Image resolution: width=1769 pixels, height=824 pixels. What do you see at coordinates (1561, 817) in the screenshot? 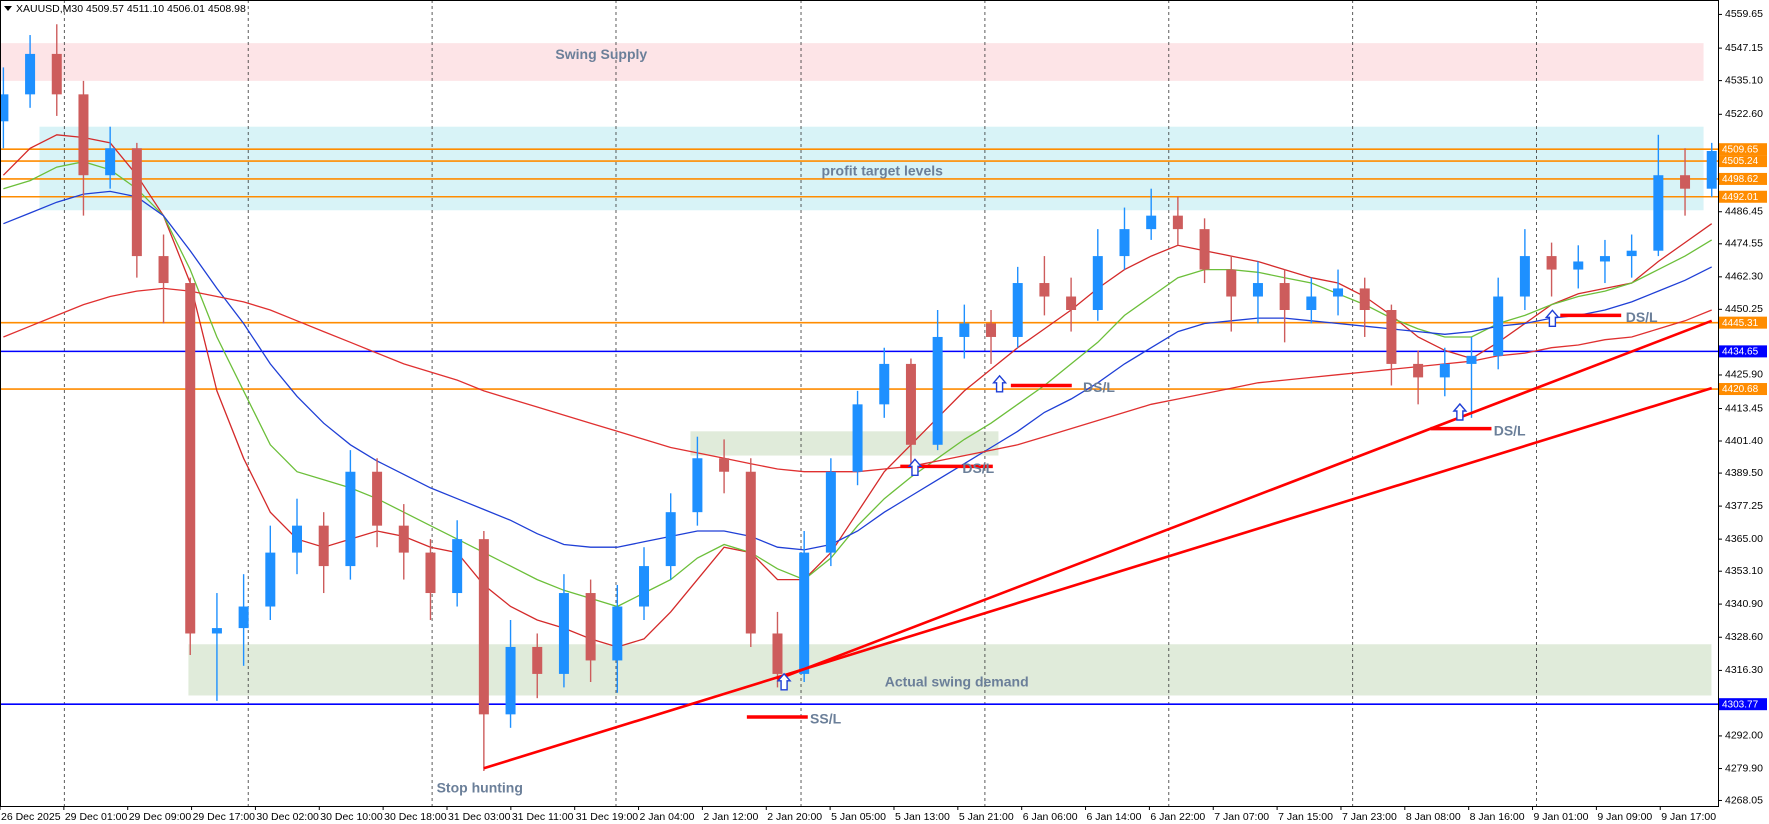
I see `x-tick-label: 9 Jan 01:00` at bounding box center [1561, 817].